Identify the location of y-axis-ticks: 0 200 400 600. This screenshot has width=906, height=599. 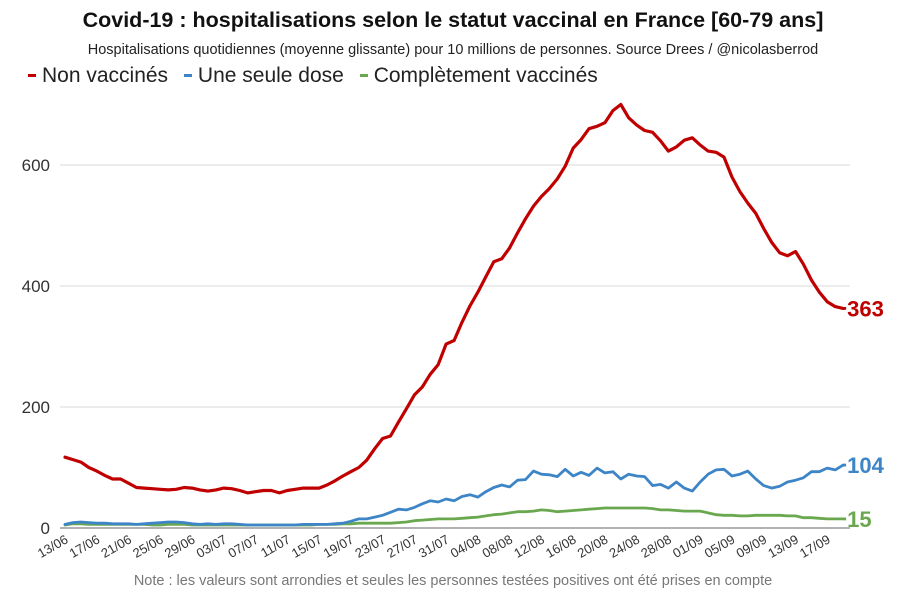
(36, 347).